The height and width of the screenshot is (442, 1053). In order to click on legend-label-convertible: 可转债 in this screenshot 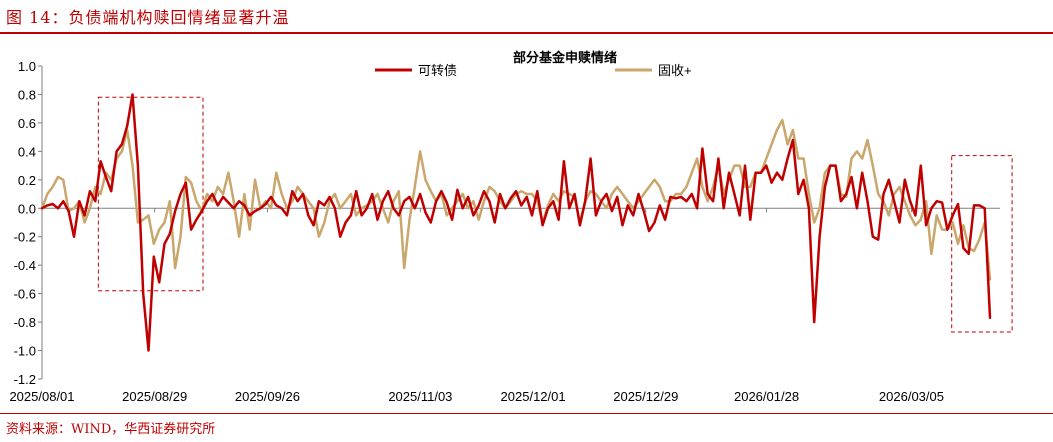, I will do `click(437, 70)`.